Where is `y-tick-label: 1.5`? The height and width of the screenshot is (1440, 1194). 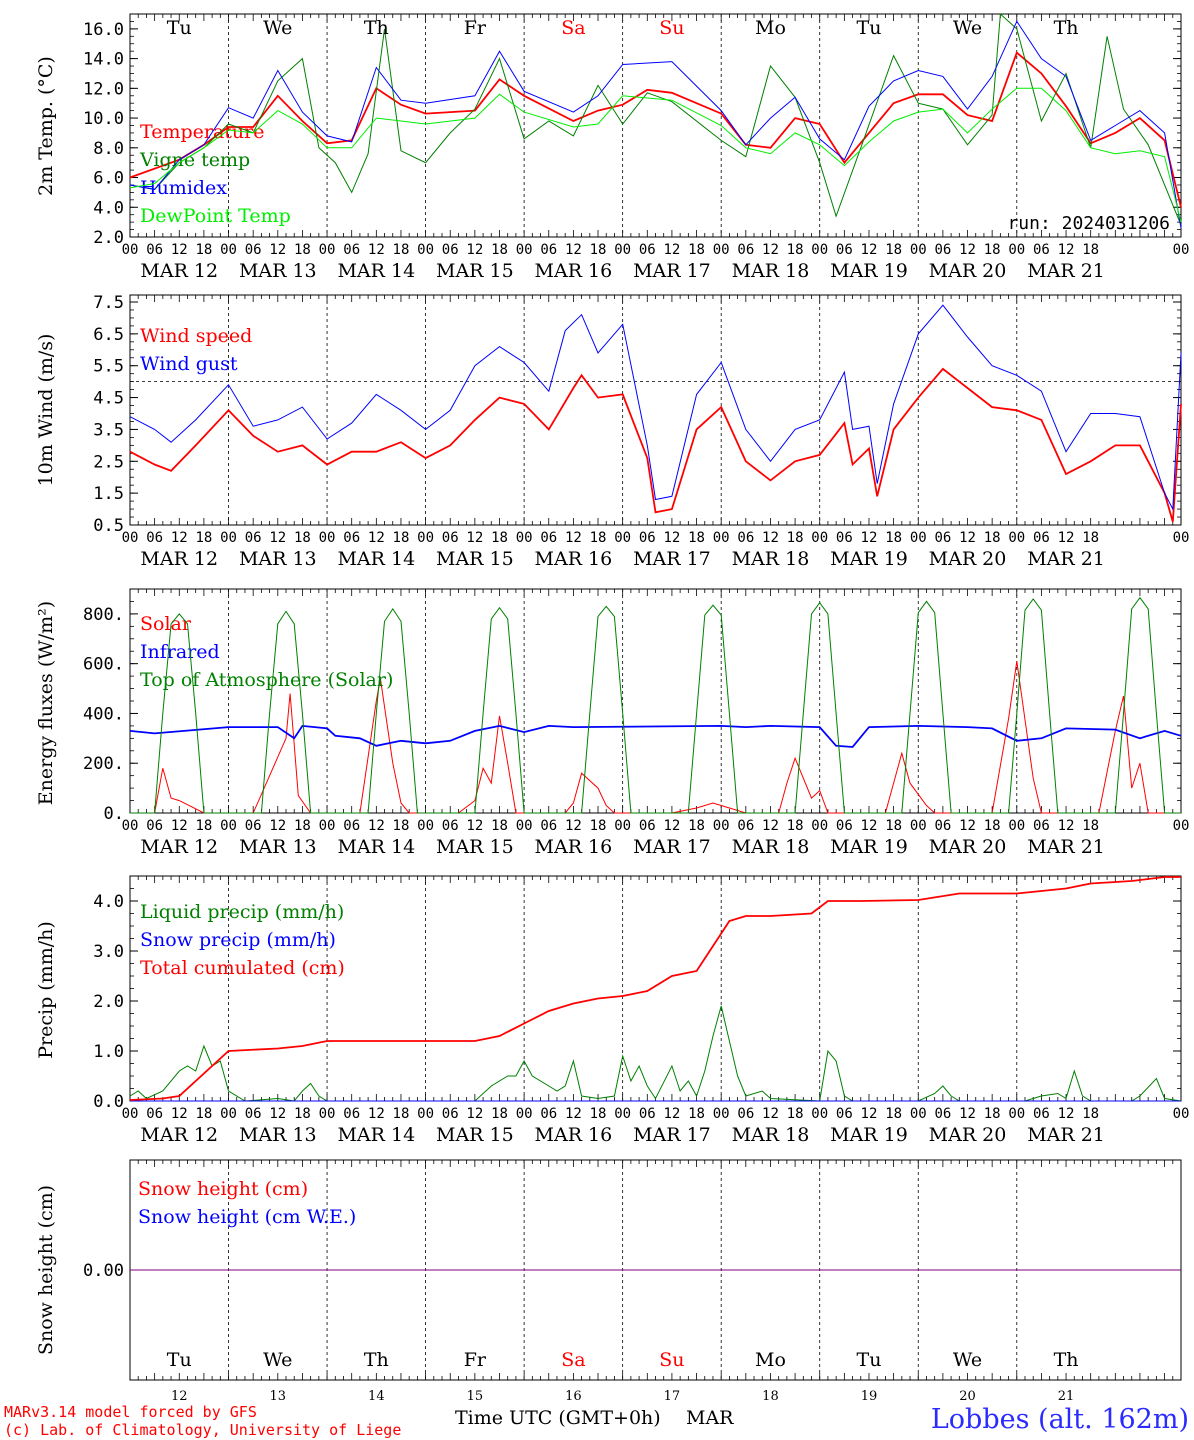
y-tick-label: 1.5 is located at coordinates (108, 494).